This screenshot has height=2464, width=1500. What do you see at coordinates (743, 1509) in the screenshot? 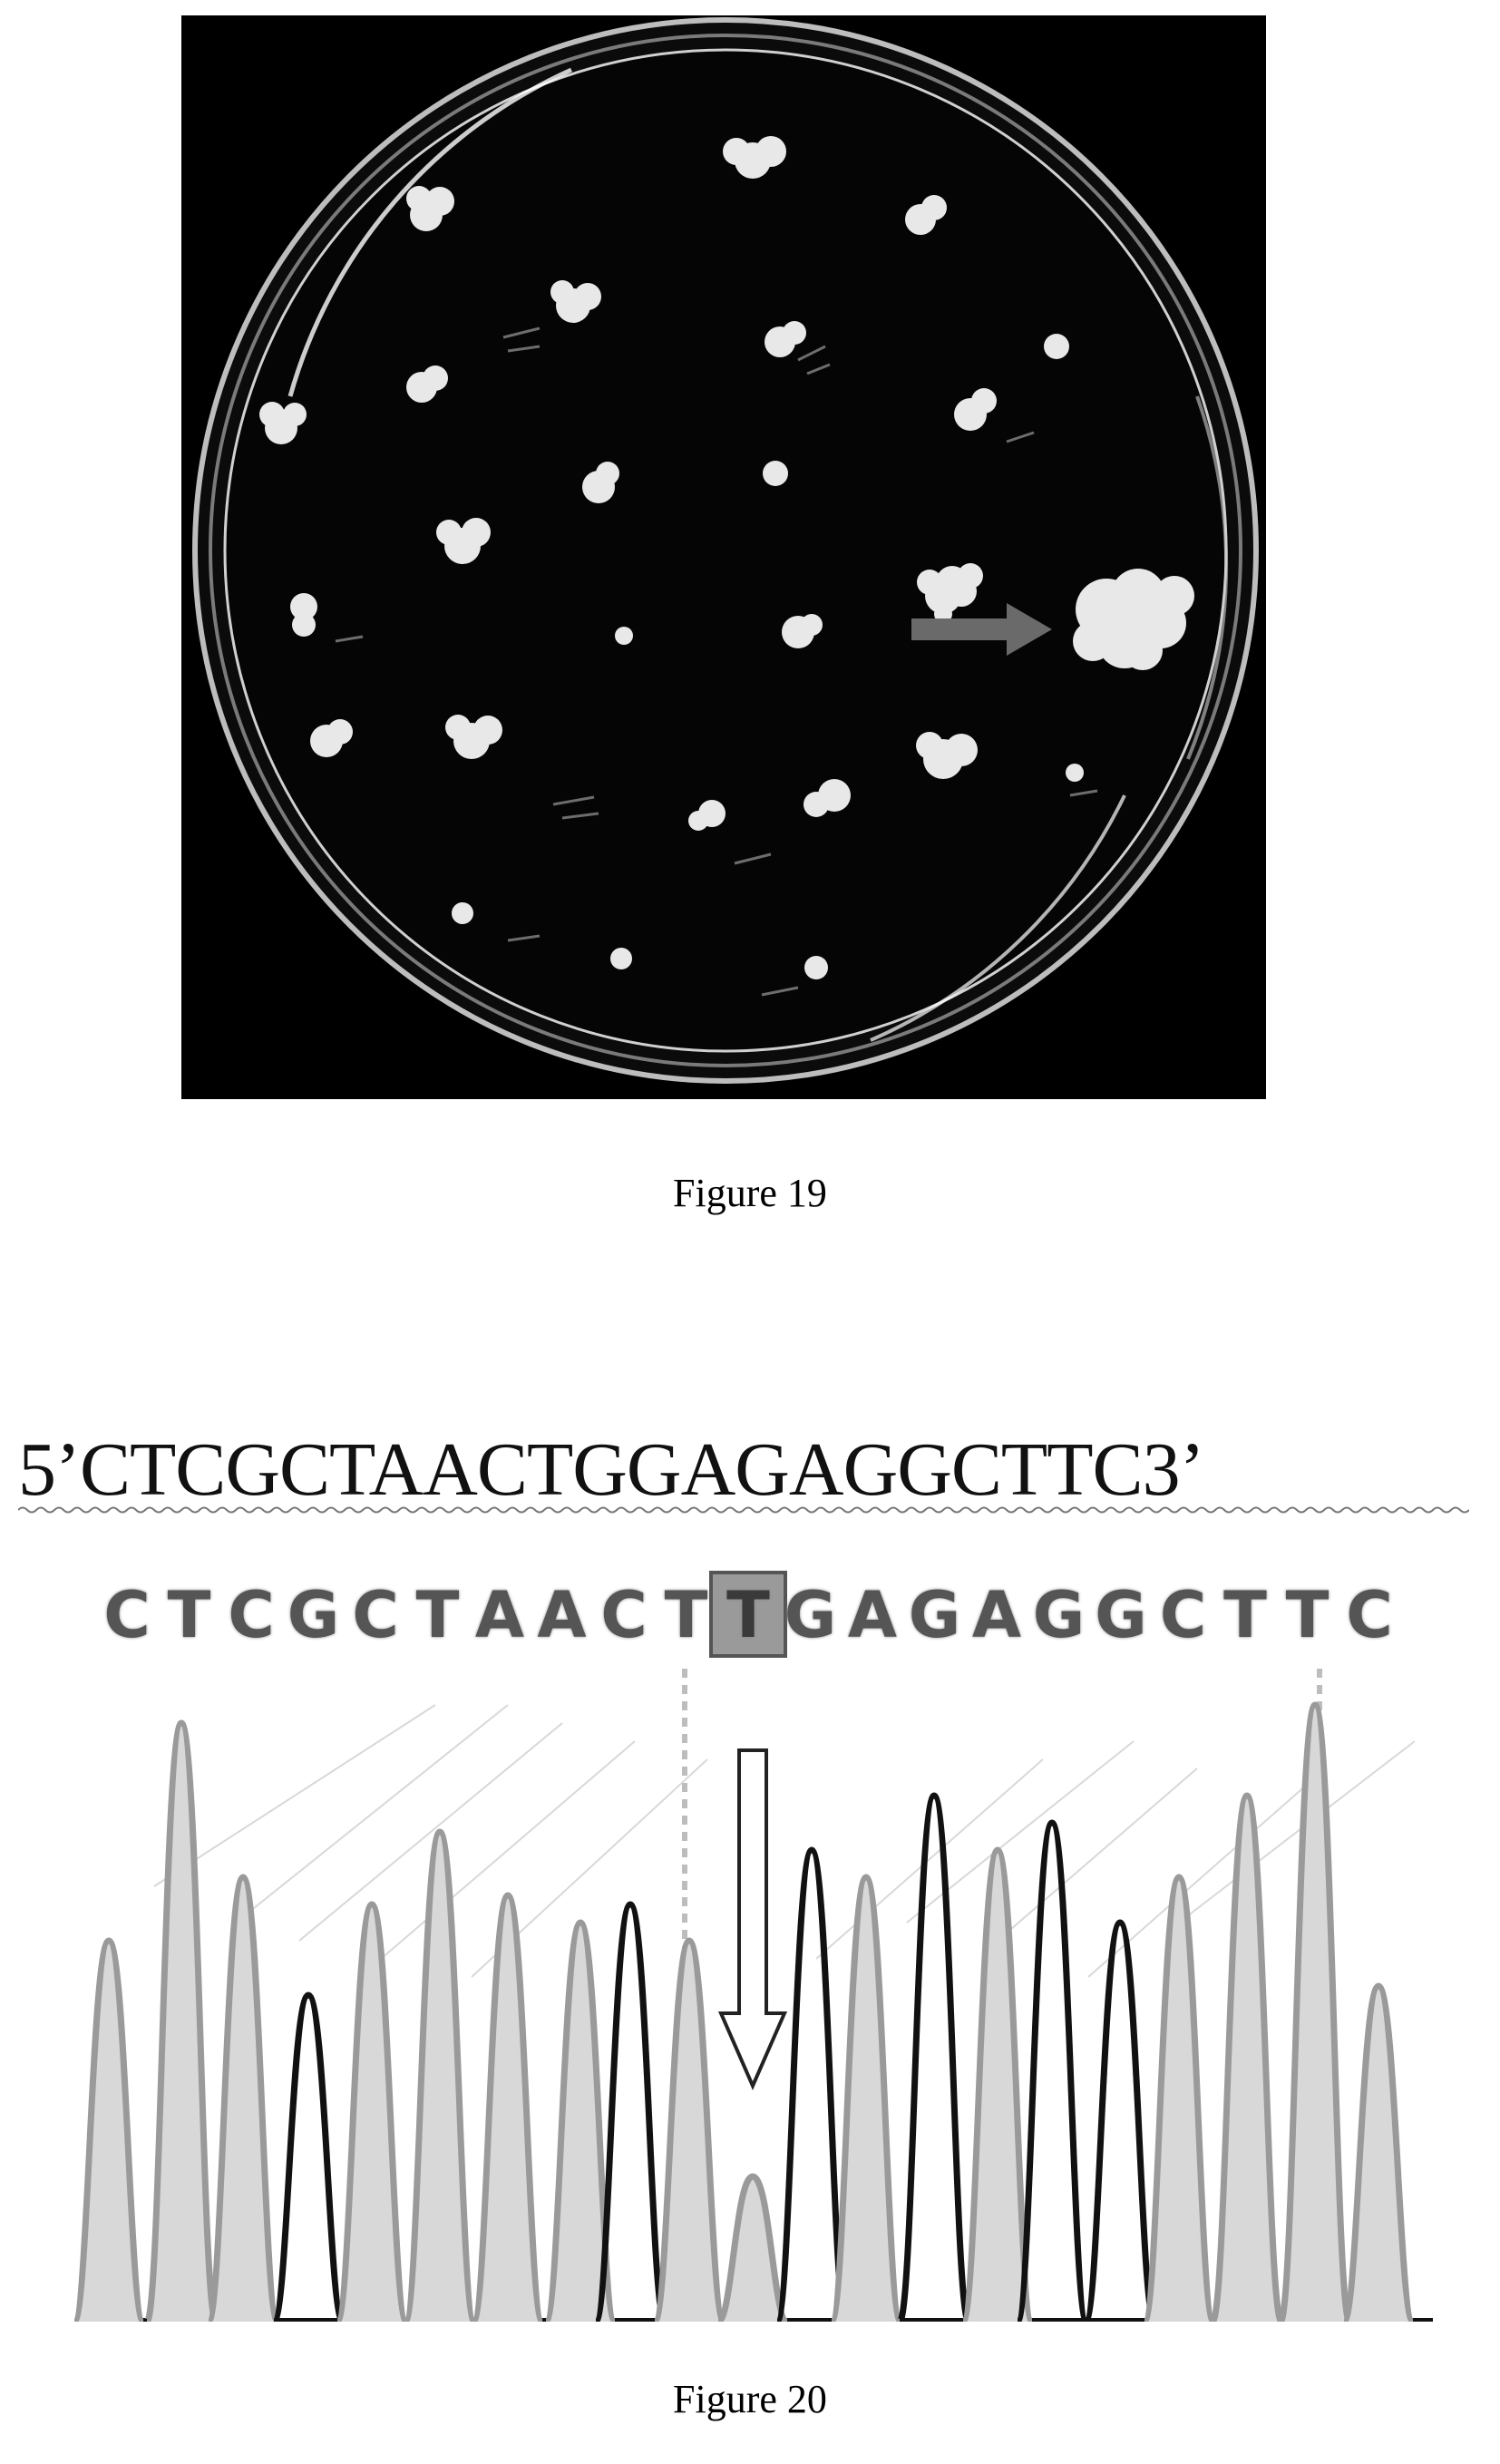
I see `wavy-underline-icon` at bounding box center [743, 1509].